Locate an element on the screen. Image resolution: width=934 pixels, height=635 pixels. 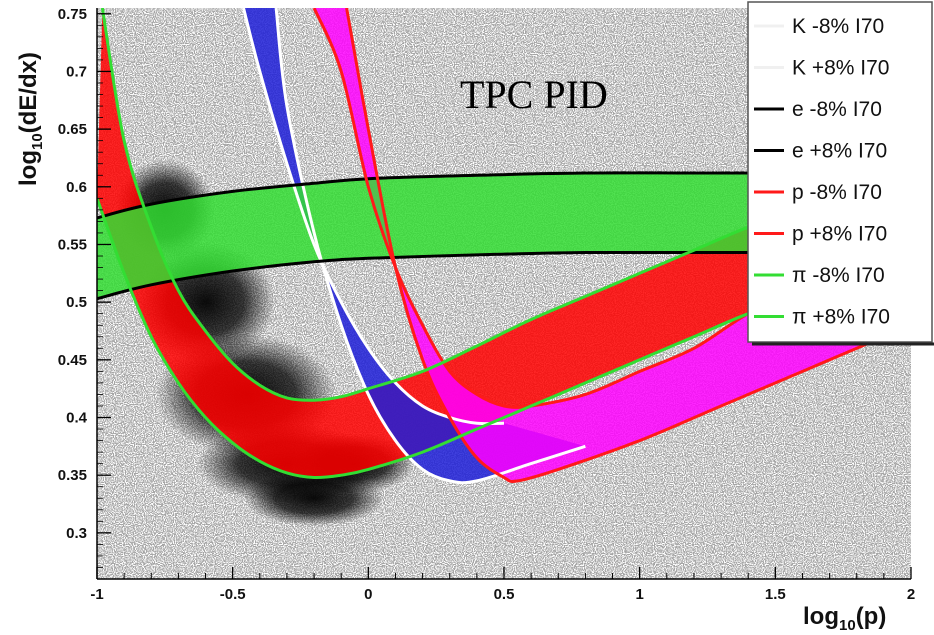
x-tick-label: 0.5 is located at coordinates (504, 594).